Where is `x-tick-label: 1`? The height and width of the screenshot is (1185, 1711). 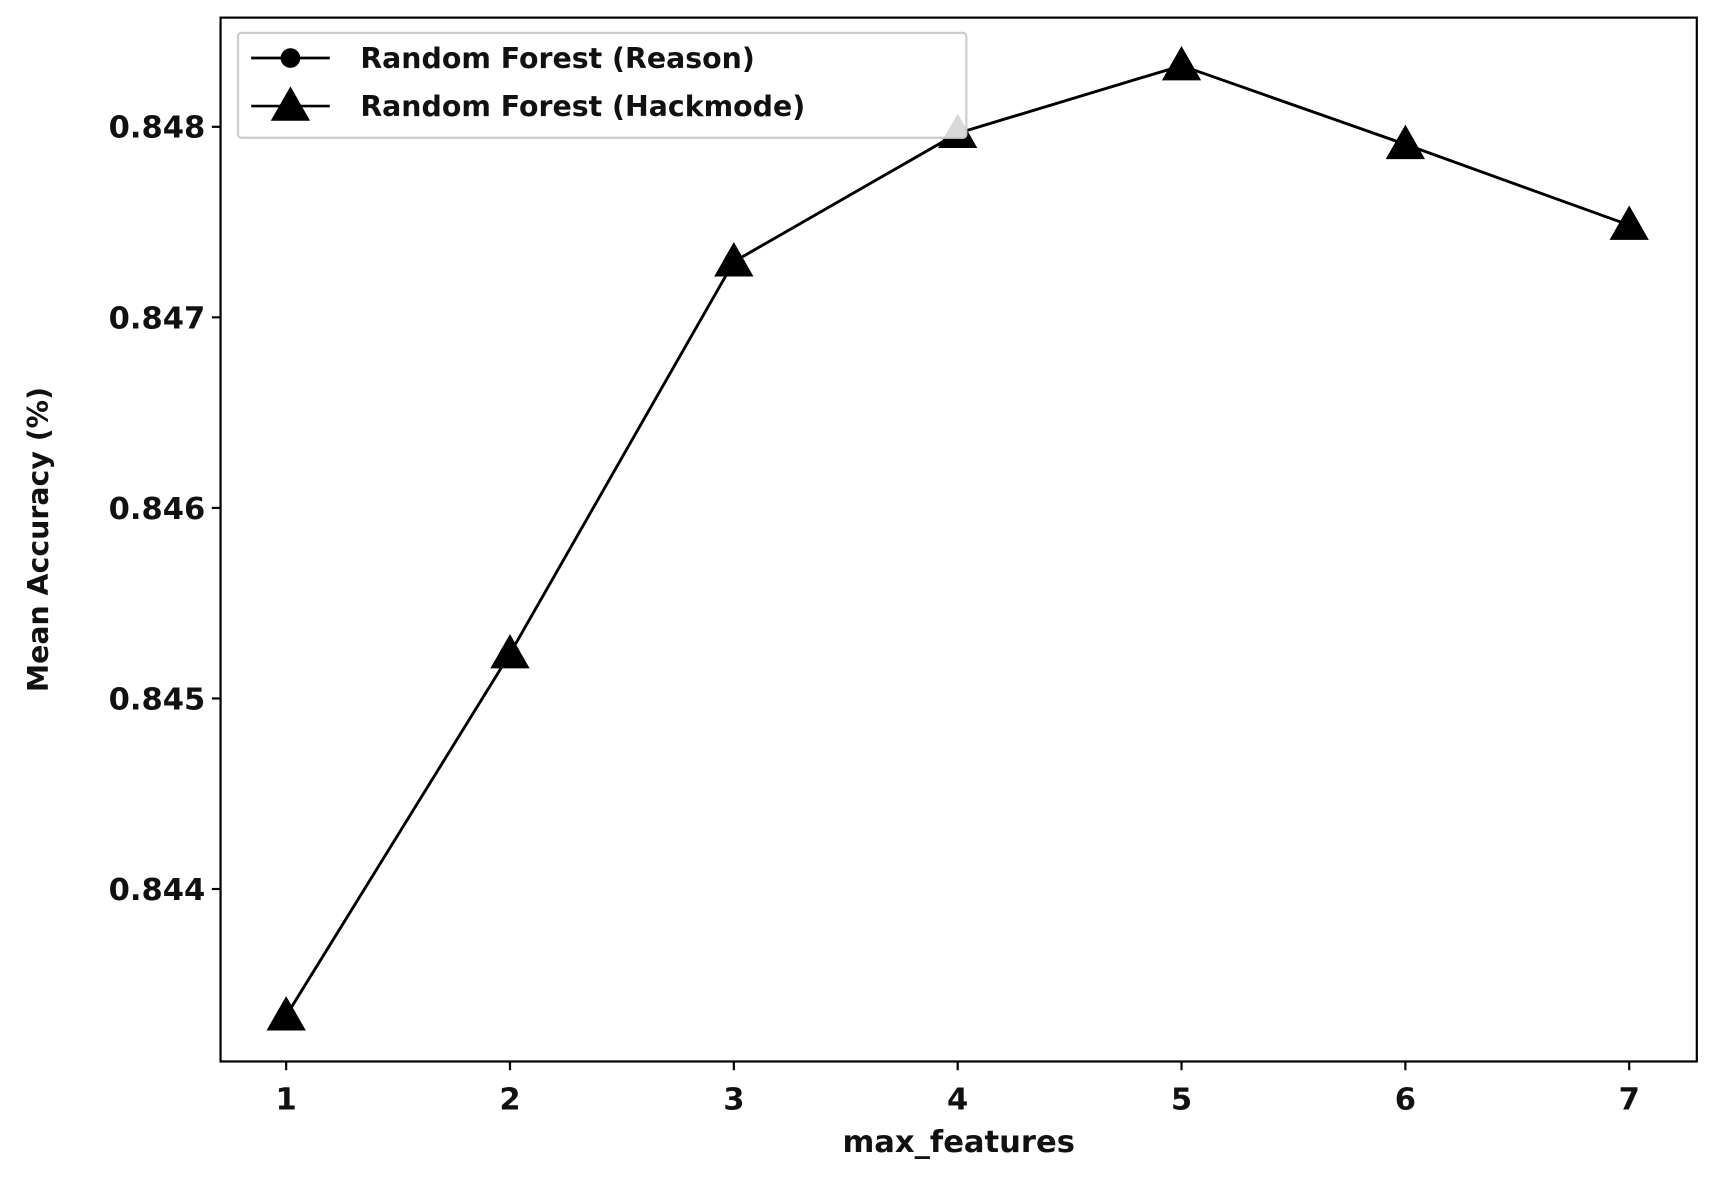
x-tick-label: 1 is located at coordinates (286, 1100).